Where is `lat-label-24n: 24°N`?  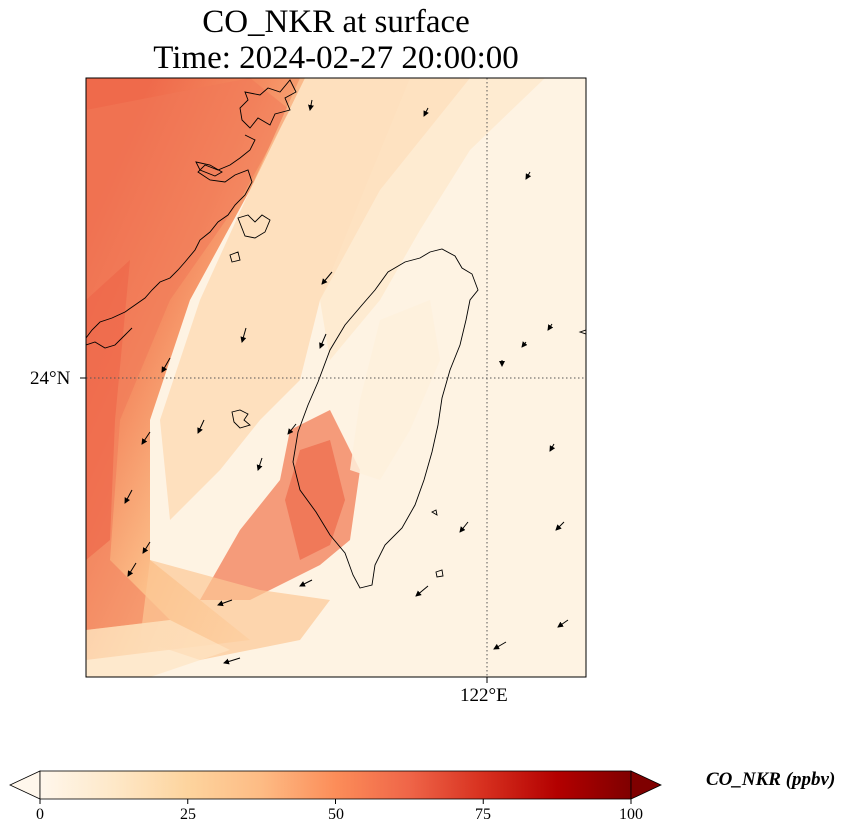 lat-label-24n: 24°N is located at coordinates (50, 378).